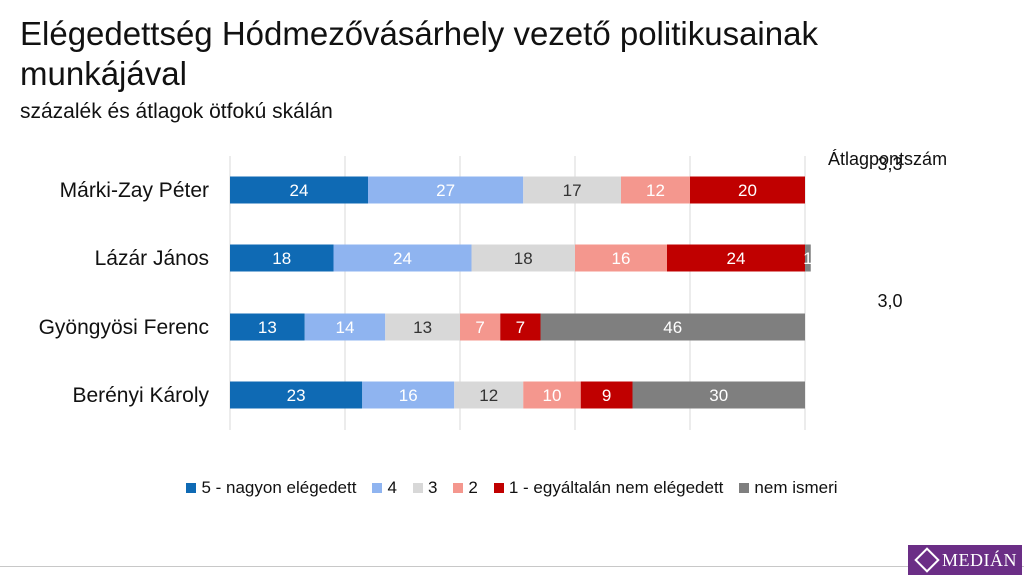 The height and width of the screenshot is (576, 1024). I want to click on data-label: 17, so click(572, 190).